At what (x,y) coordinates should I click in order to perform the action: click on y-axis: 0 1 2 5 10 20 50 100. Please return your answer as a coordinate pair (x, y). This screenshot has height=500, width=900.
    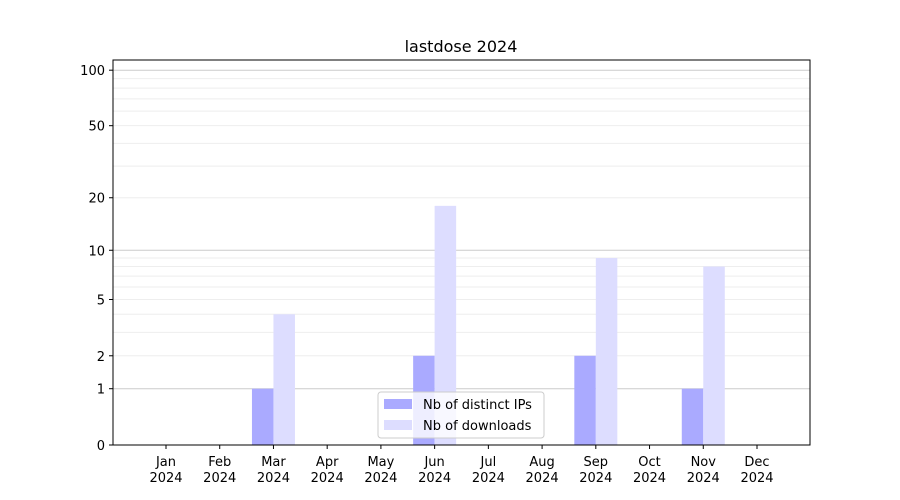
    Looking at the image, I should click on (96, 259).